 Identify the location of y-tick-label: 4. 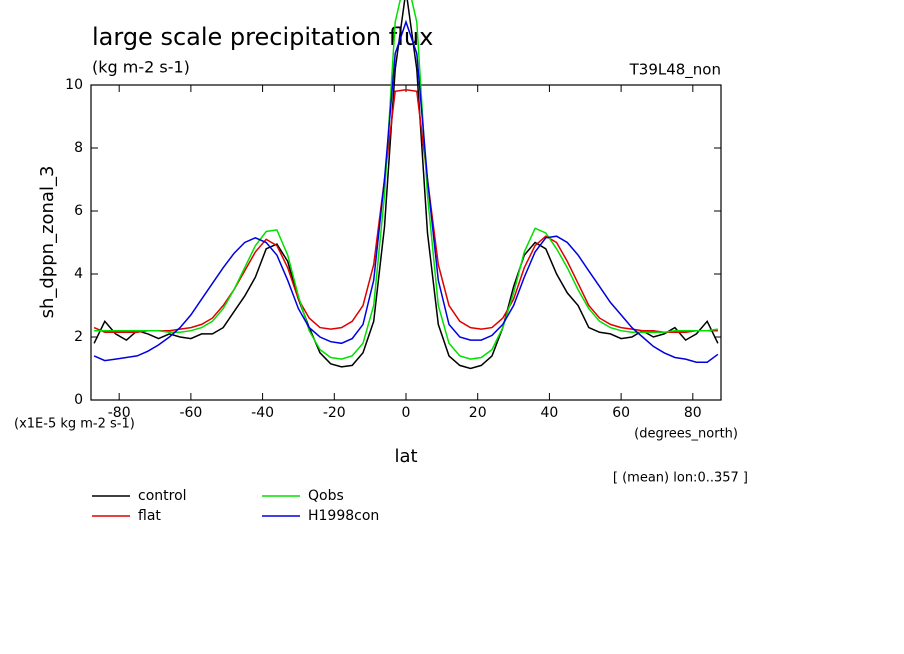
(78, 274).